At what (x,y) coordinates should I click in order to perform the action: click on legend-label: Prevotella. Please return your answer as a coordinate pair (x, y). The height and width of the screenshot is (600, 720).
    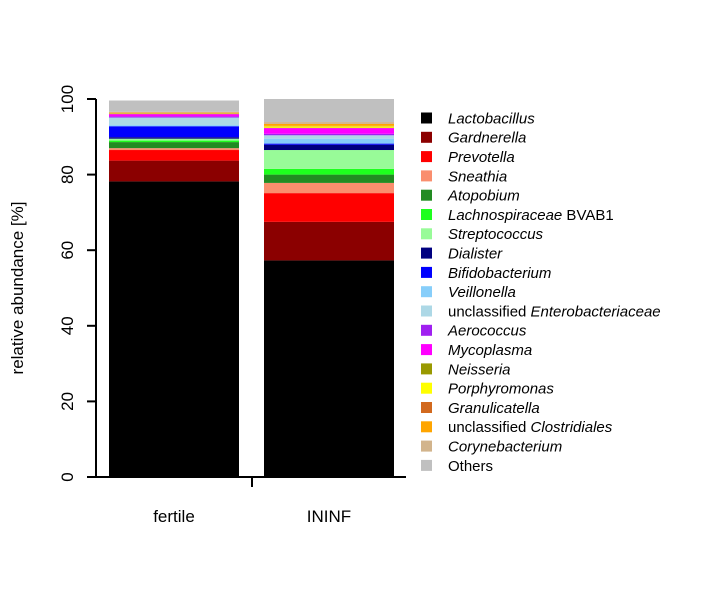
    Looking at the image, I should click on (481, 157).